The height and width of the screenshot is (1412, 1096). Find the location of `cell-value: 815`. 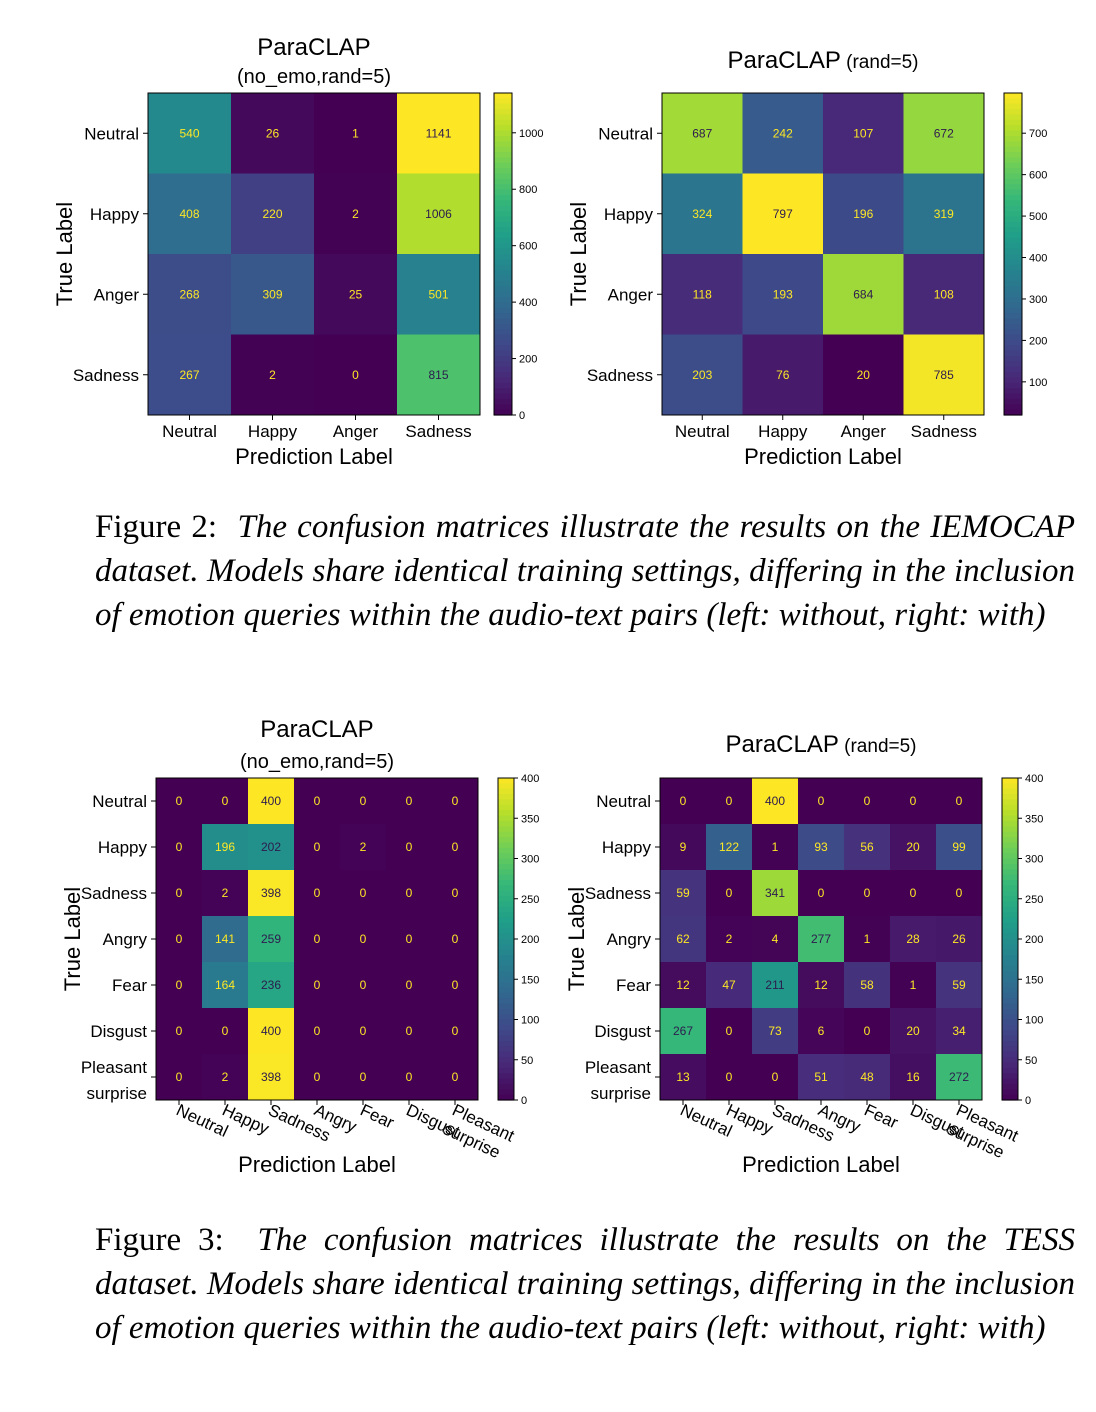

cell-value: 815 is located at coordinates (438, 375).